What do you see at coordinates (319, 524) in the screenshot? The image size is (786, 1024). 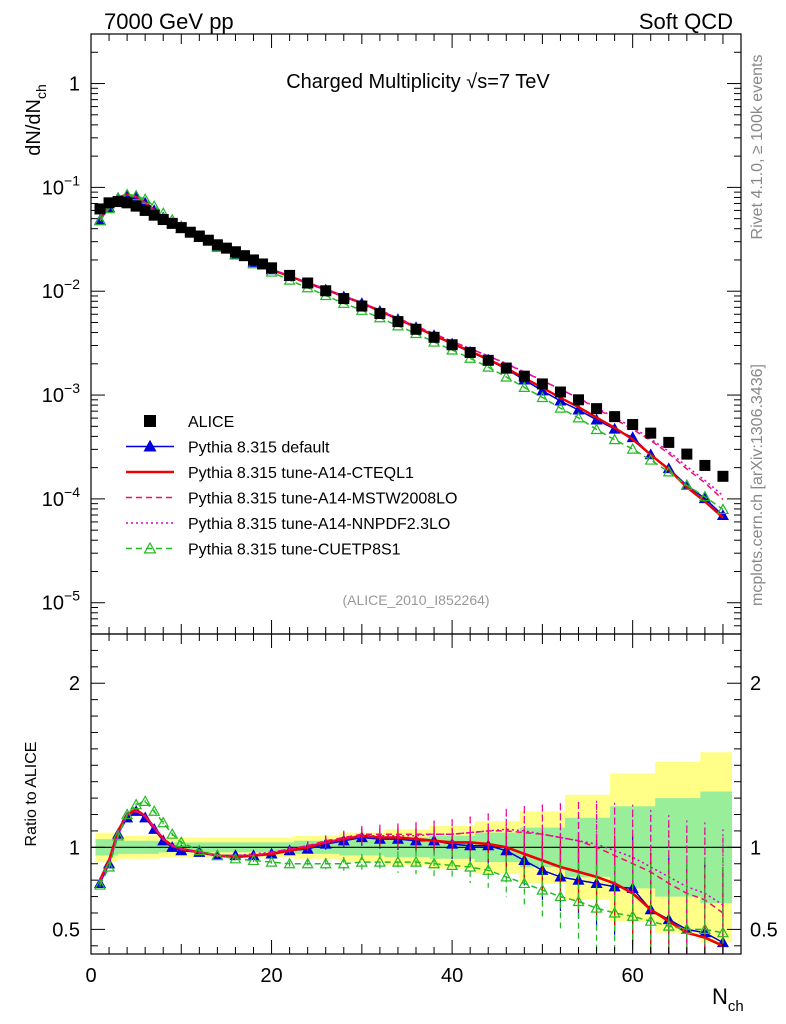 I see `legend-label: Pythia 8.315 tune-A14-NNPDF2.3LO` at bounding box center [319, 524].